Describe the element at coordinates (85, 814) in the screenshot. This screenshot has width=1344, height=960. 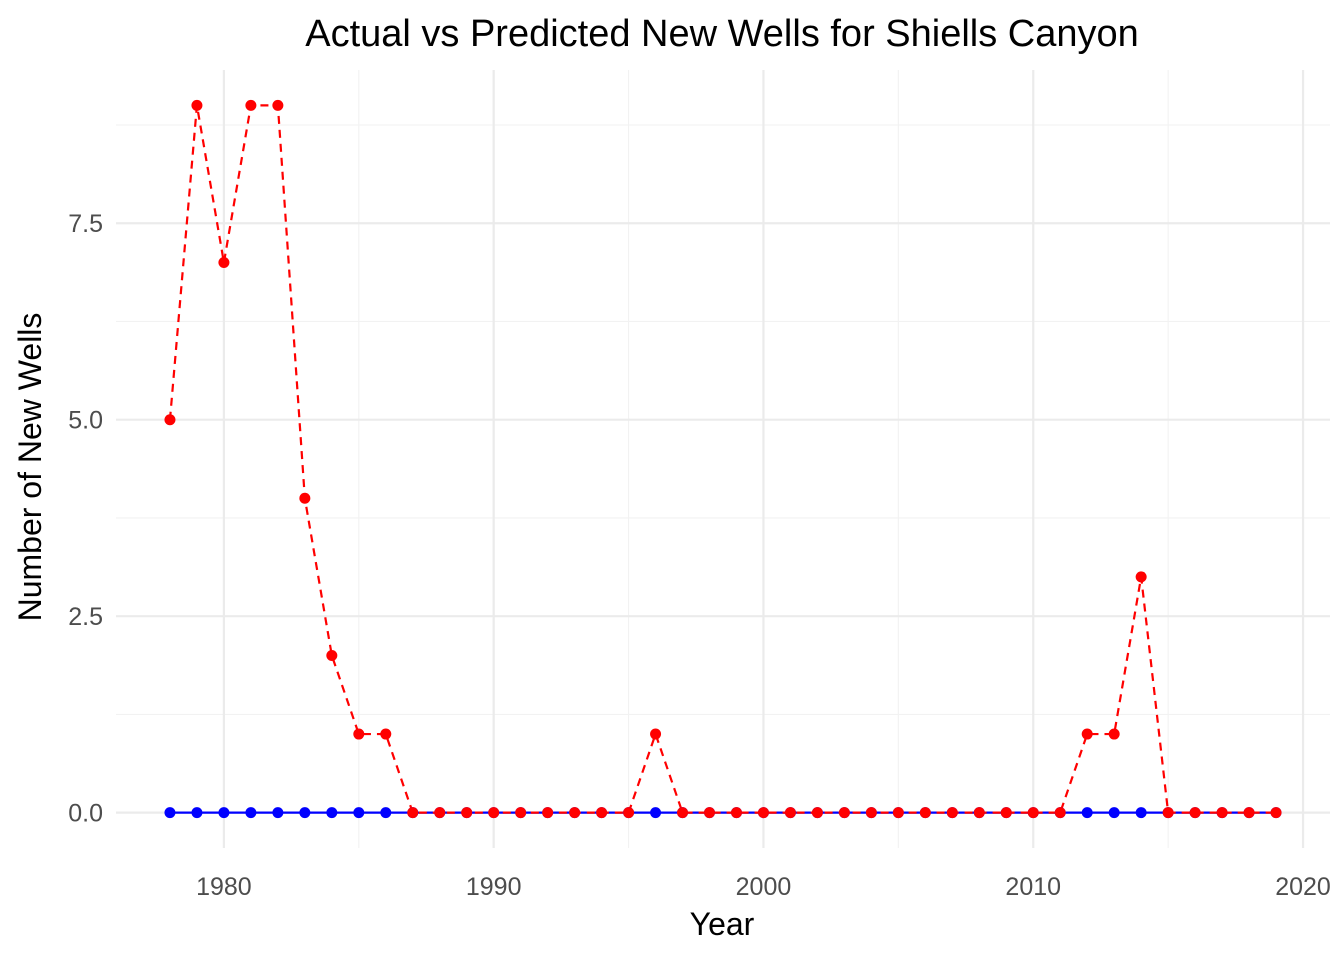
I see `y-tick-label: 0.0` at that location.